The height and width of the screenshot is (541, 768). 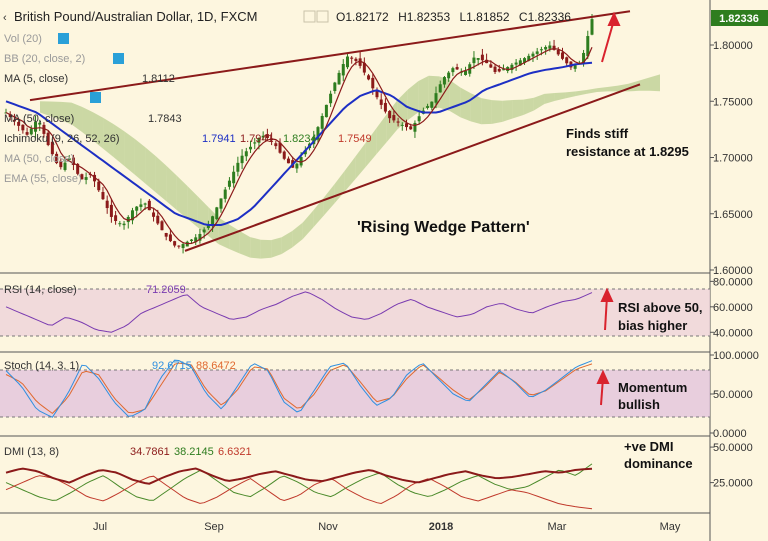 I want to click on indicator-bb-visibility-icon, so click(x=118, y=58).